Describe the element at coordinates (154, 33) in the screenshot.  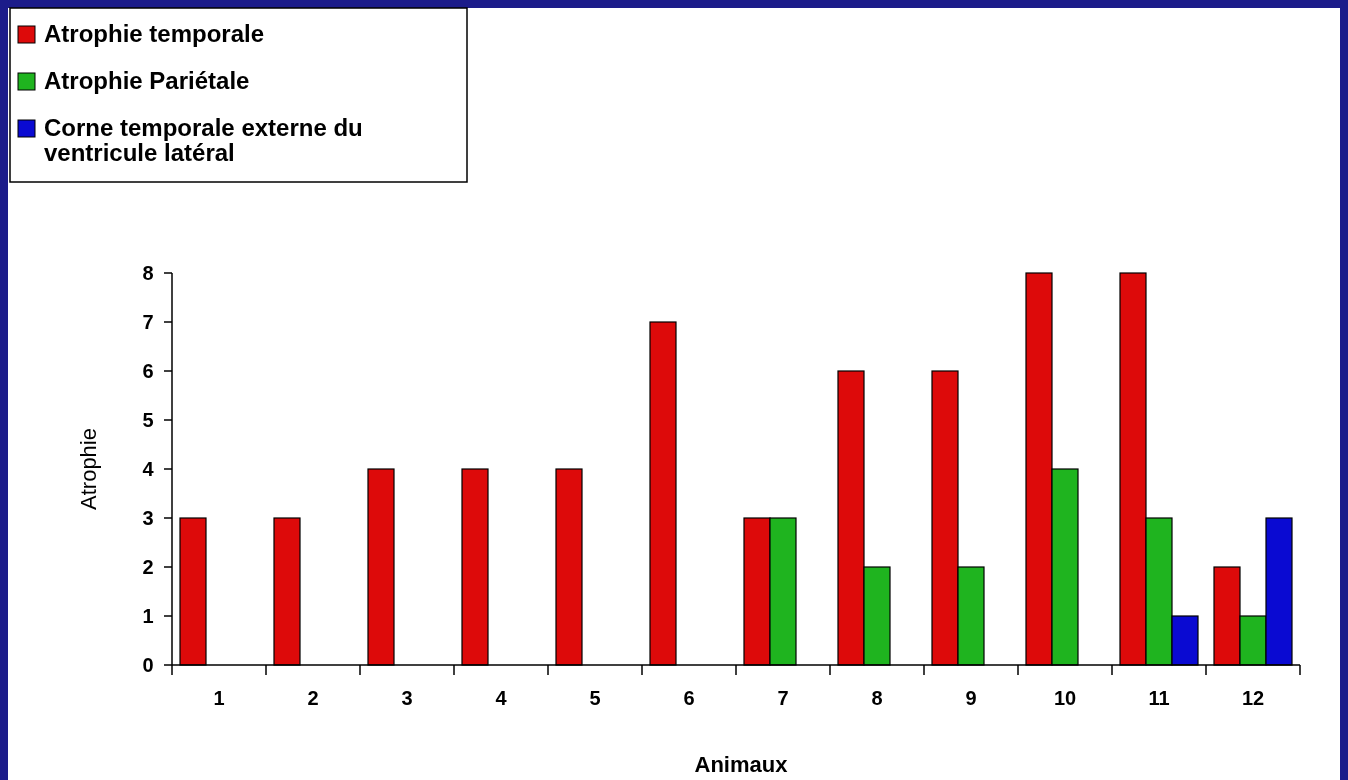
I see `legend-label: Atrophie temporale` at that location.